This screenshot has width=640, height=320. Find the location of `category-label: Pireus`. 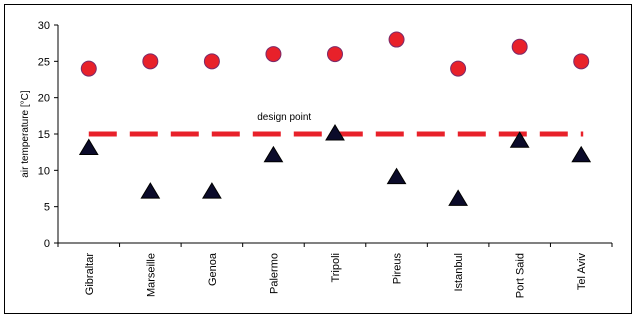

category-label: Pireus is located at coordinates (398, 269).